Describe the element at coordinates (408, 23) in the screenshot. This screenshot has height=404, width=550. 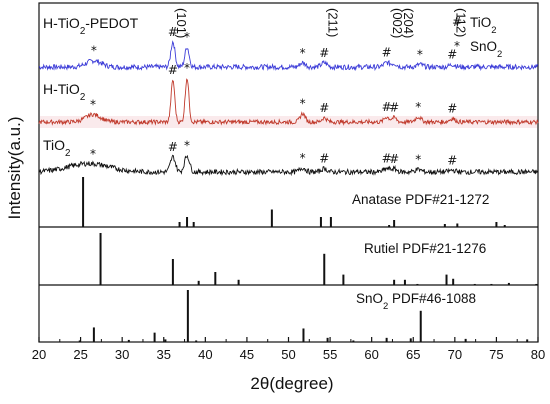
I see `hkl-label: (204)` at that location.